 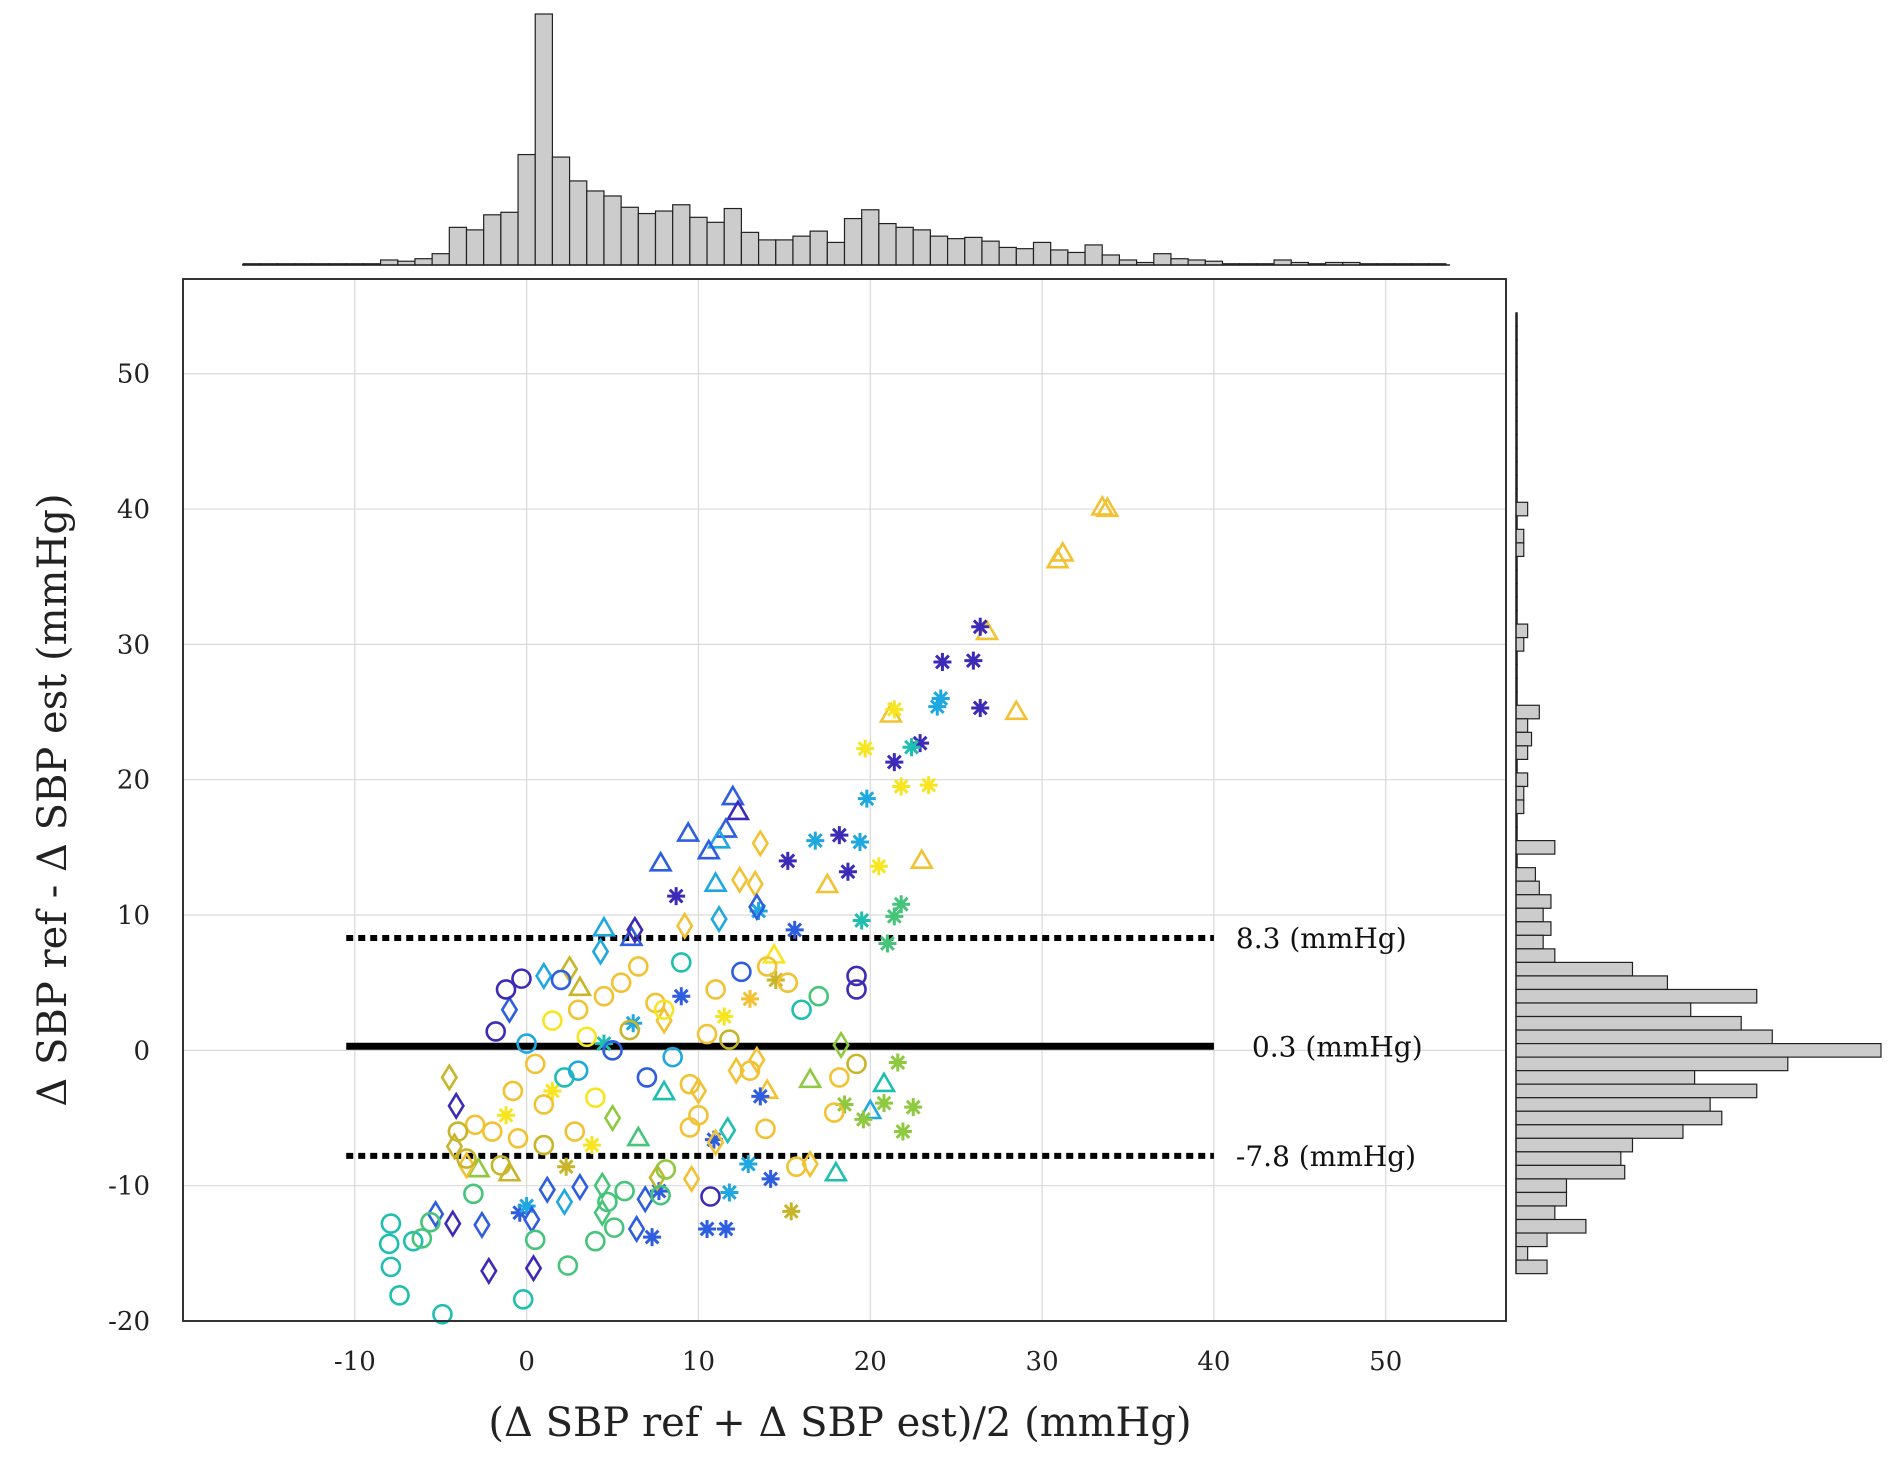 What do you see at coordinates (355, 1362) in the screenshot?
I see `x-tick-label: -10` at bounding box center [355, 1362].